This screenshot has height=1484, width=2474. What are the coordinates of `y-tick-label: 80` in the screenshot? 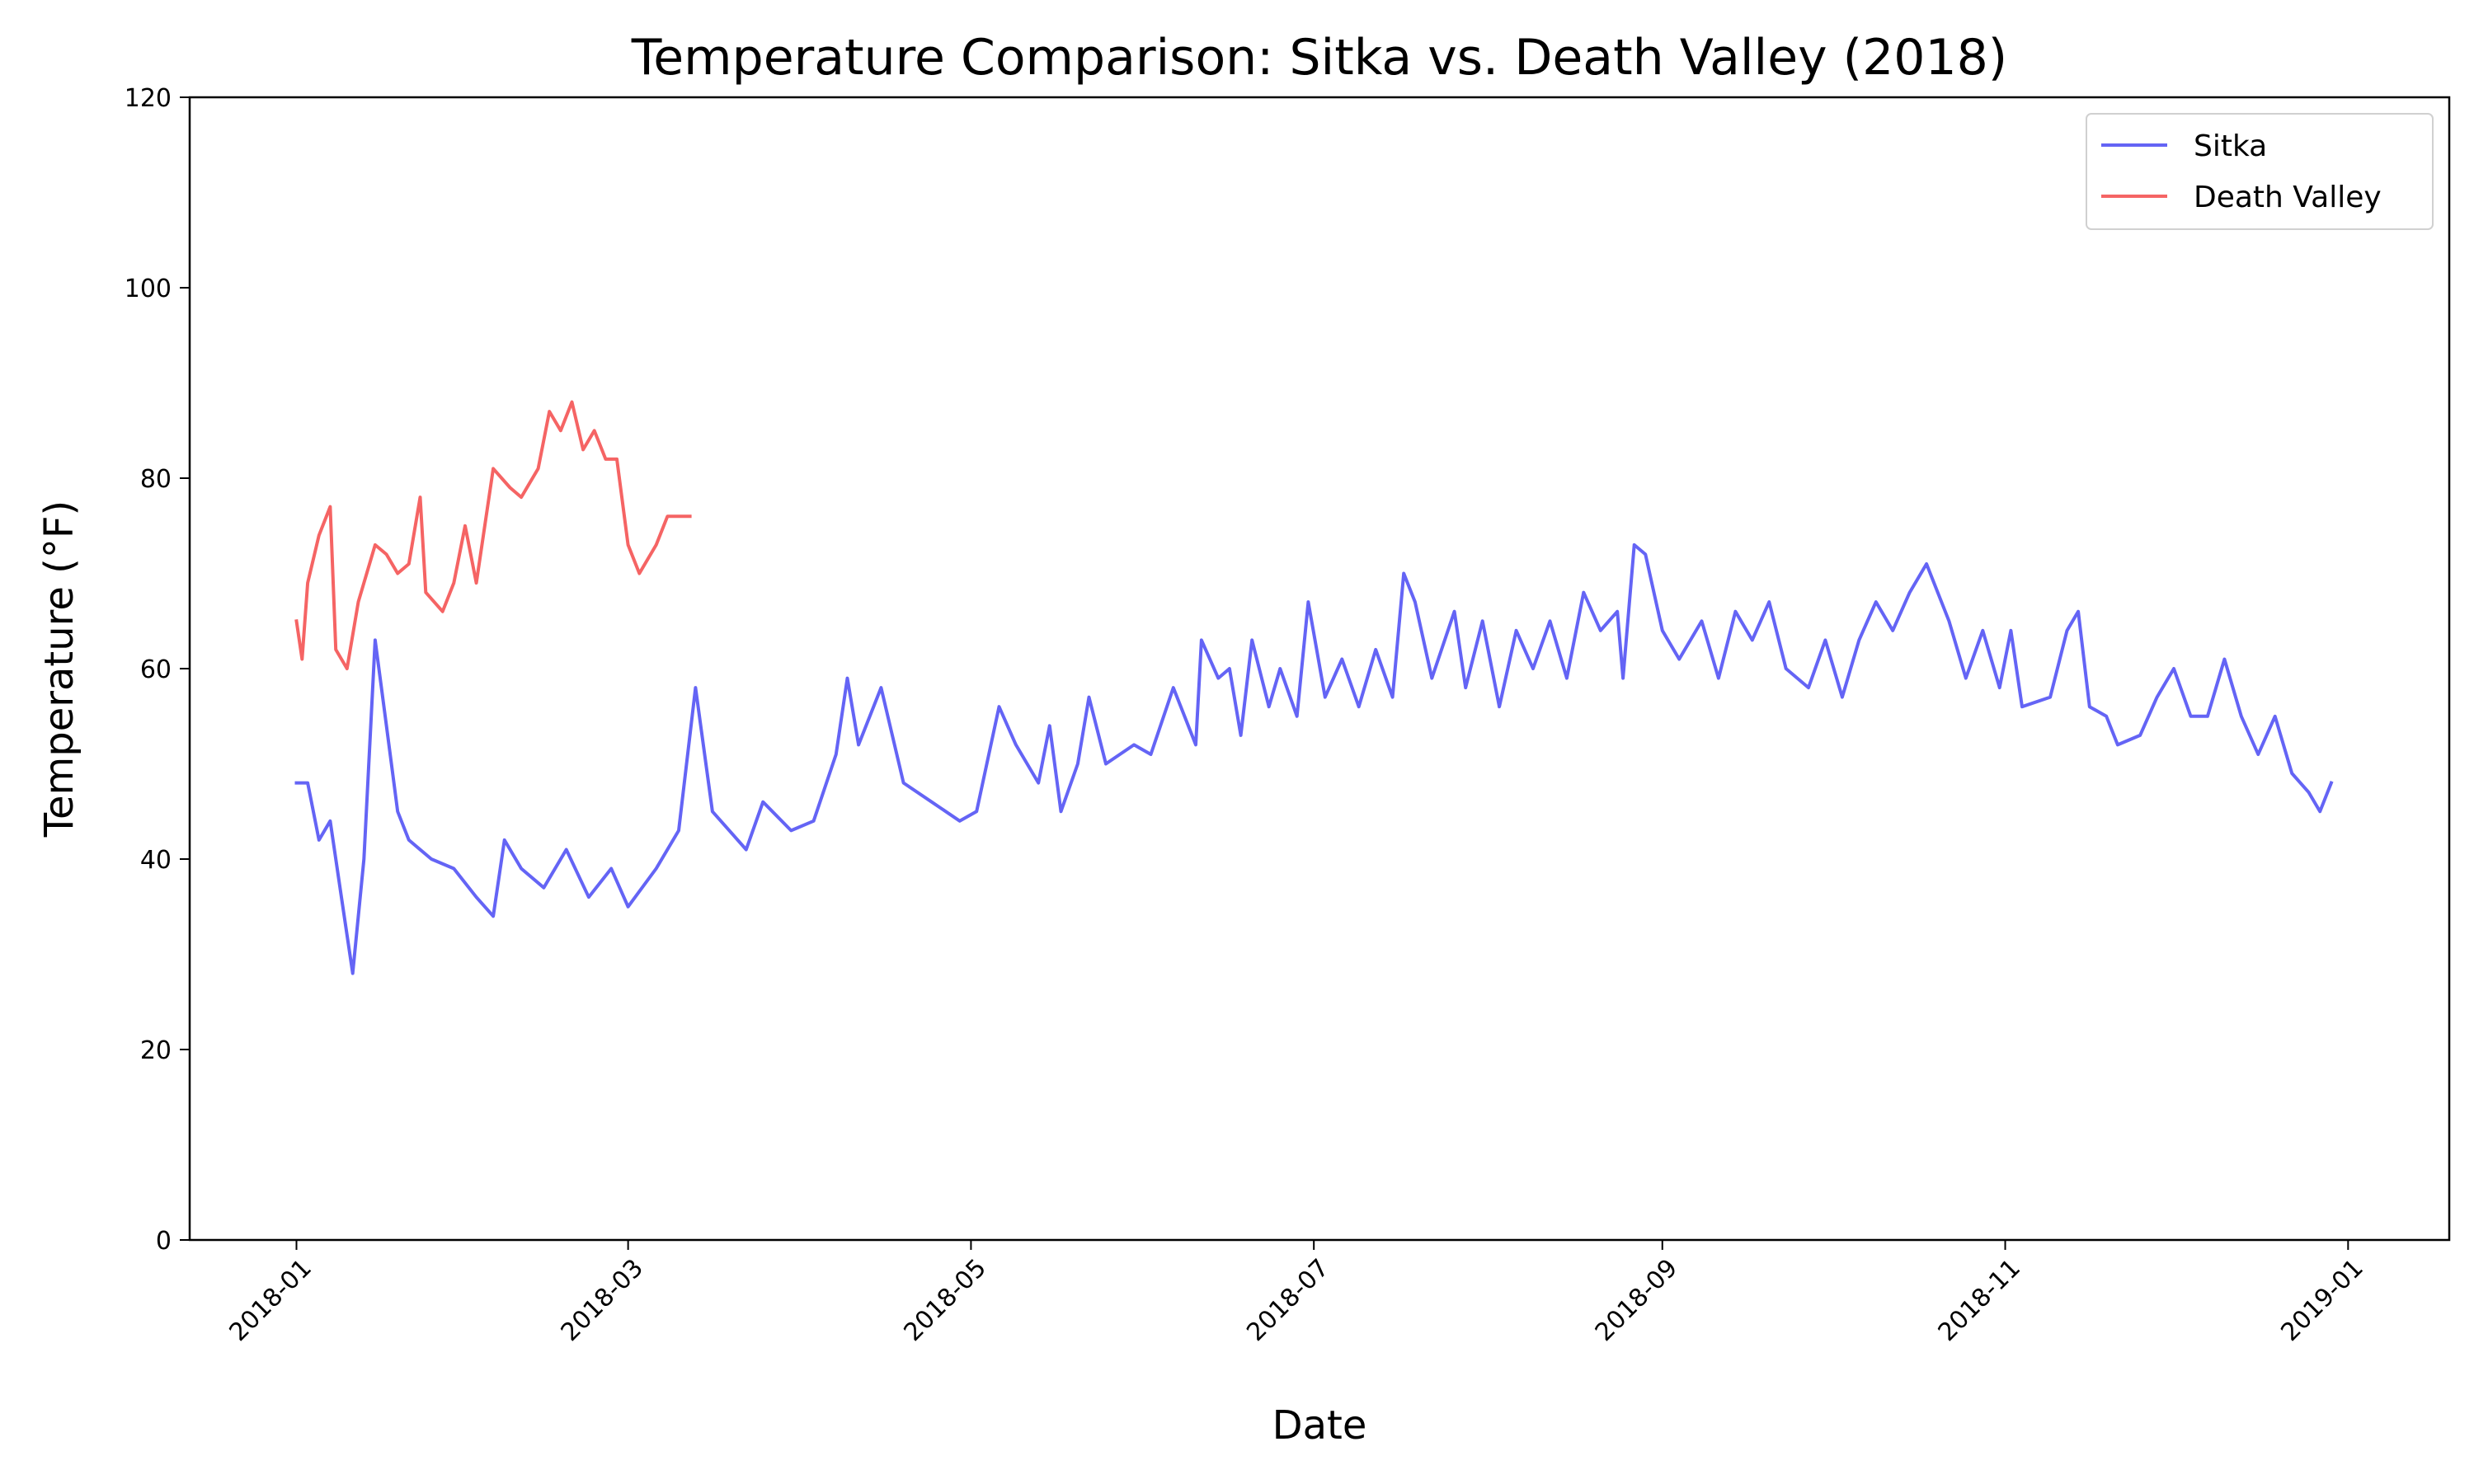 It's located at (156, 479).